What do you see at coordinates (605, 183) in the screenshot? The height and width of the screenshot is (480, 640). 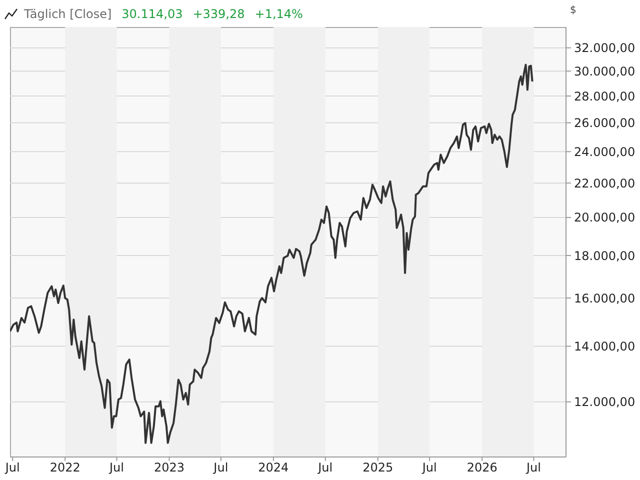 I see `y-tick-label: 22.000,00` at bounding box center [605, 183].